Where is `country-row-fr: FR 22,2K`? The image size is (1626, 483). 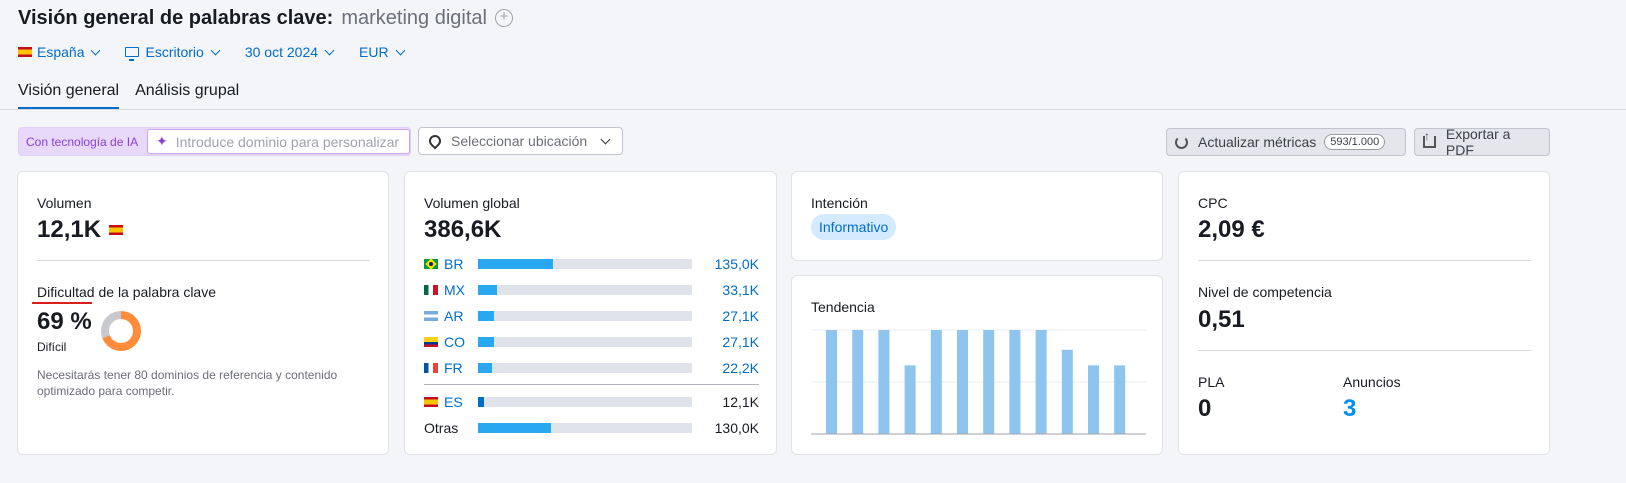 country-row-fr: FR 22,2K is located at coordinates (591, 368).